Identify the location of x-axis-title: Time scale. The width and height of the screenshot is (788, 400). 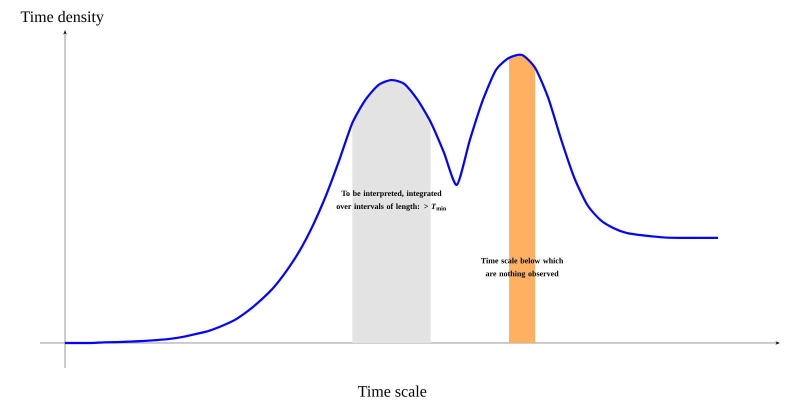
(392, 391).